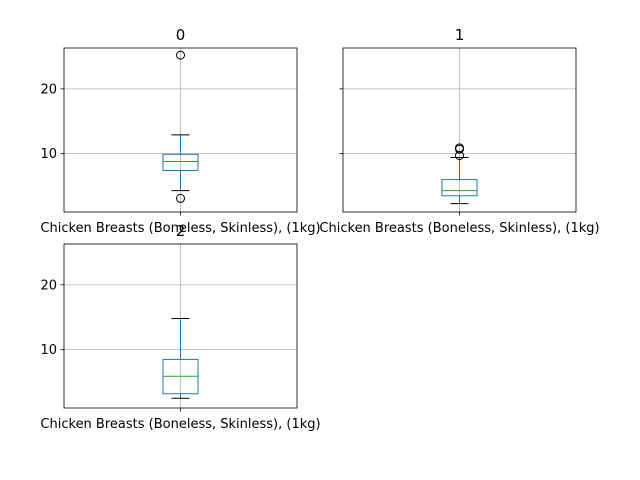 Image resolution: width=640 pixels, height=480 pixels. I want to click on subplot-title: 1, so click(460, 35).